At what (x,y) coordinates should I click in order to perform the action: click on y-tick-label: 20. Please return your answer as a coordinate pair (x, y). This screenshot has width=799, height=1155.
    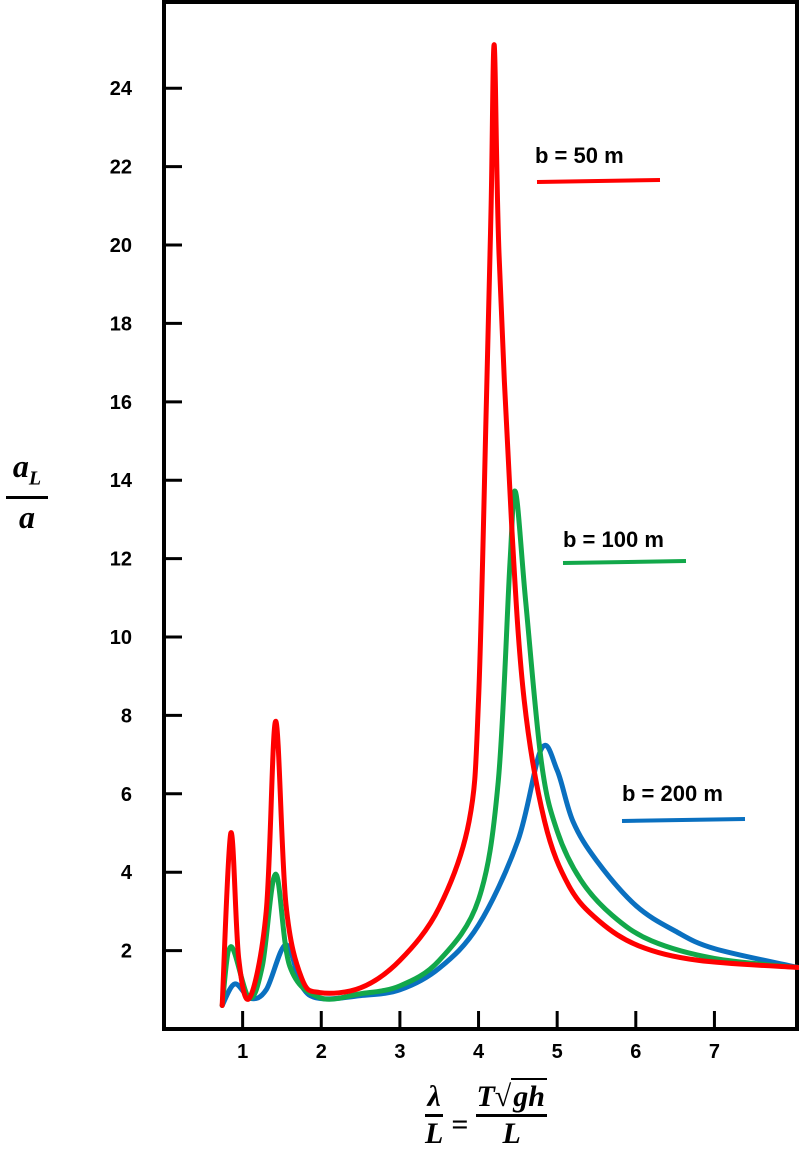
    Looking at the image, I should click on (121, 246).